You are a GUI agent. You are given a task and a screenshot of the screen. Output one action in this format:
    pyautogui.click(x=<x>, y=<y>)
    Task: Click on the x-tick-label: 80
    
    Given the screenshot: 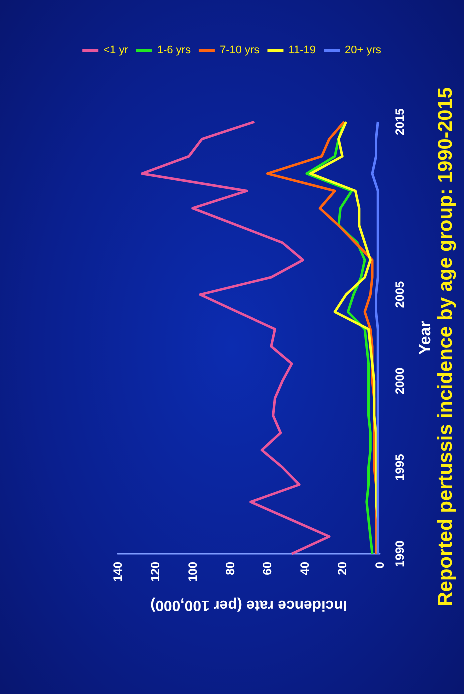 What is the action you would take?
    pyautogui.click(x=230, y=569)
    